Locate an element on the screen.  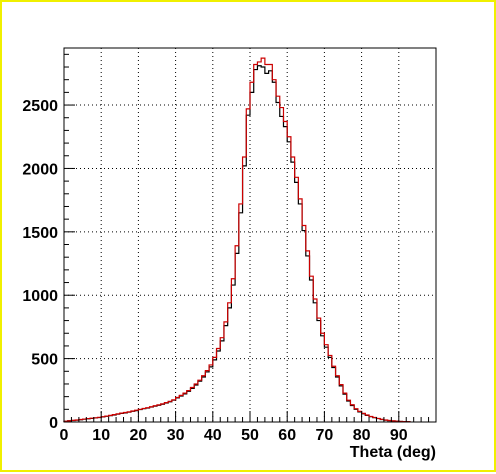
x-tick-label: 50 is located at coordinates (250, 435).